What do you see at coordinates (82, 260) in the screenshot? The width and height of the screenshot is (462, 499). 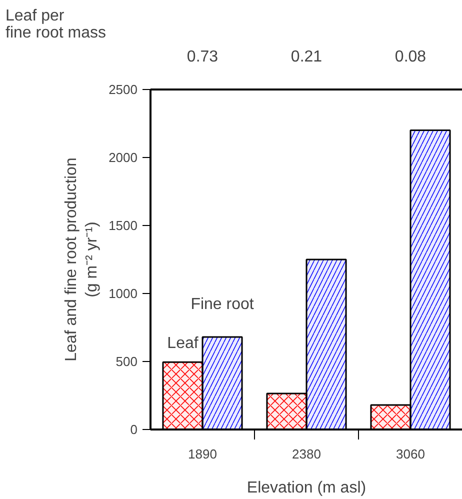 I see `y-axis-title: Leaf and fine root production (g m⁻² yr⁻¹)` at bounding box center [82, 260].